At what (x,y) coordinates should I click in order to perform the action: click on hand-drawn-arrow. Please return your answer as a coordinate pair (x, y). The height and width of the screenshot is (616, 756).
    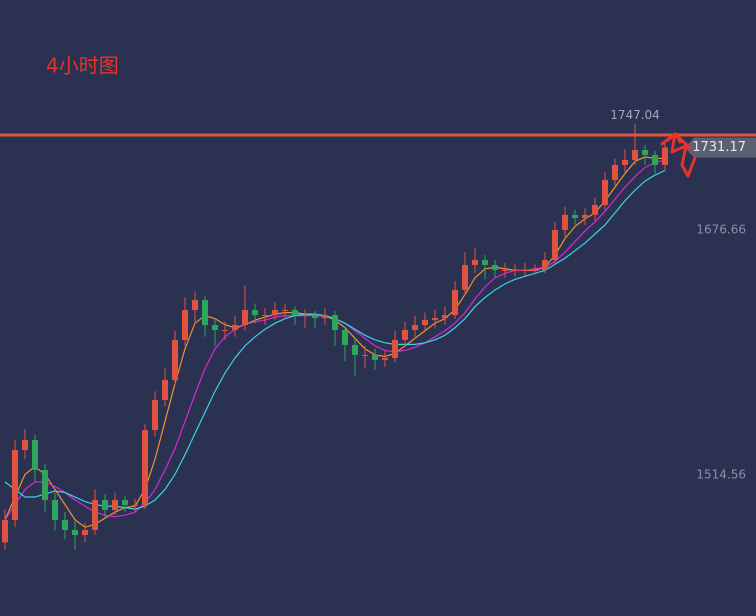
    Looking at the image, I should click on (678, 155).